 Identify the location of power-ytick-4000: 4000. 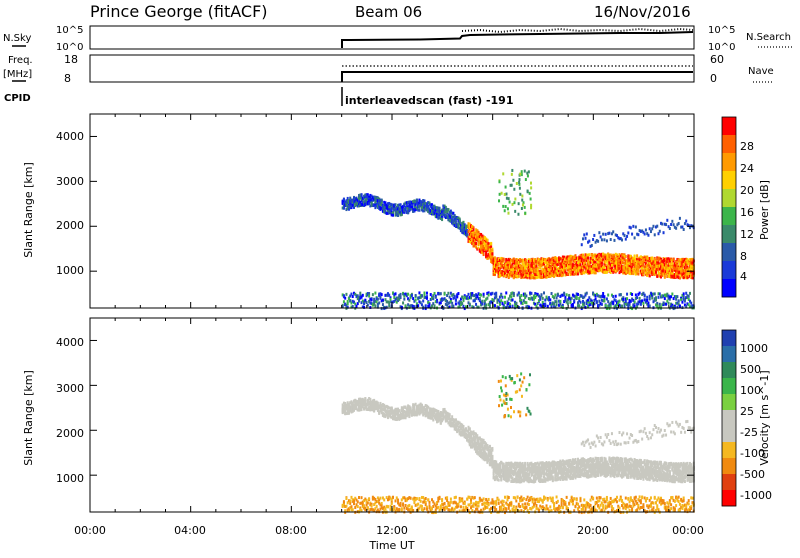
(70, 136).